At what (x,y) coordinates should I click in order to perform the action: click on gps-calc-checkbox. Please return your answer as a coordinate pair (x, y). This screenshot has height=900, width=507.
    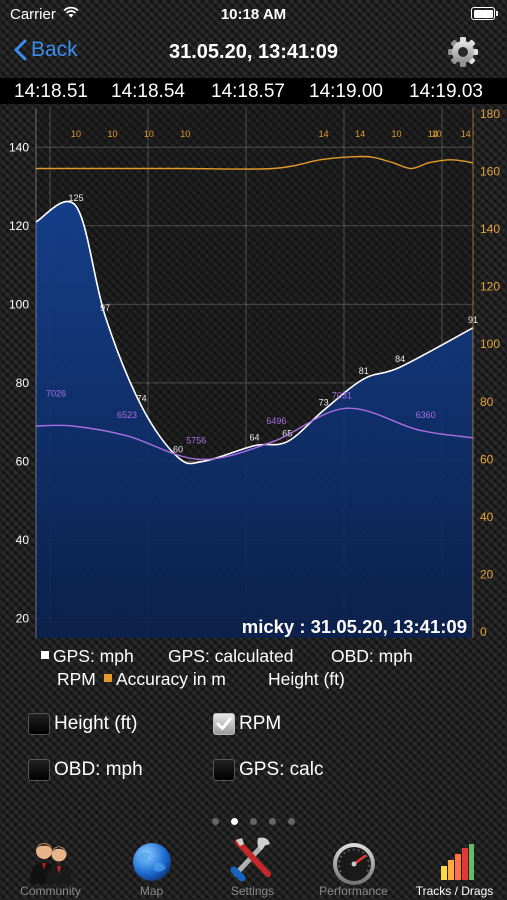
    Looking at the image, I should click on (224, 770).